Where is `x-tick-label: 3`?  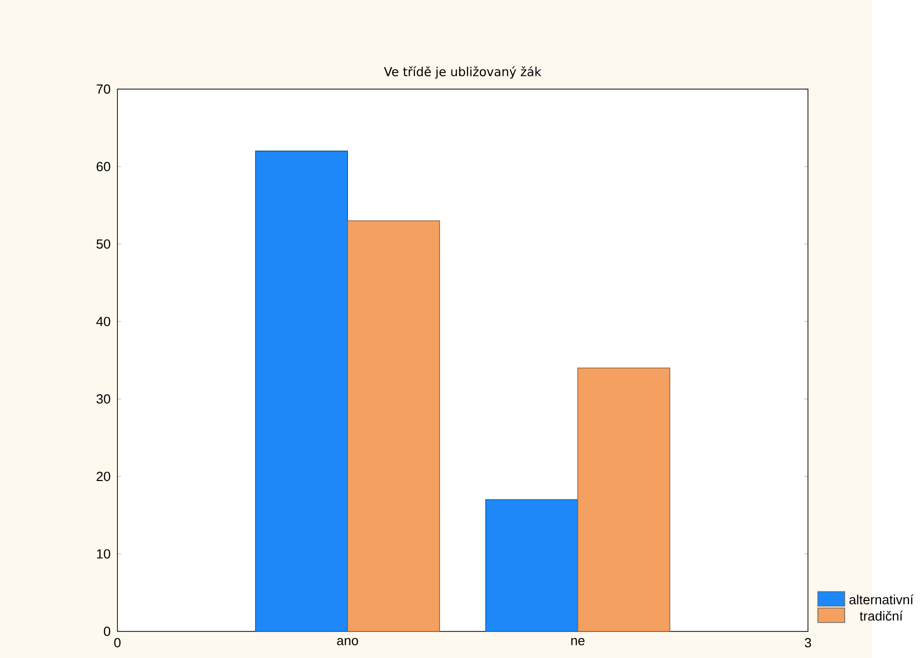 x-tick-label: 3 is located at coordinates (808, 643).